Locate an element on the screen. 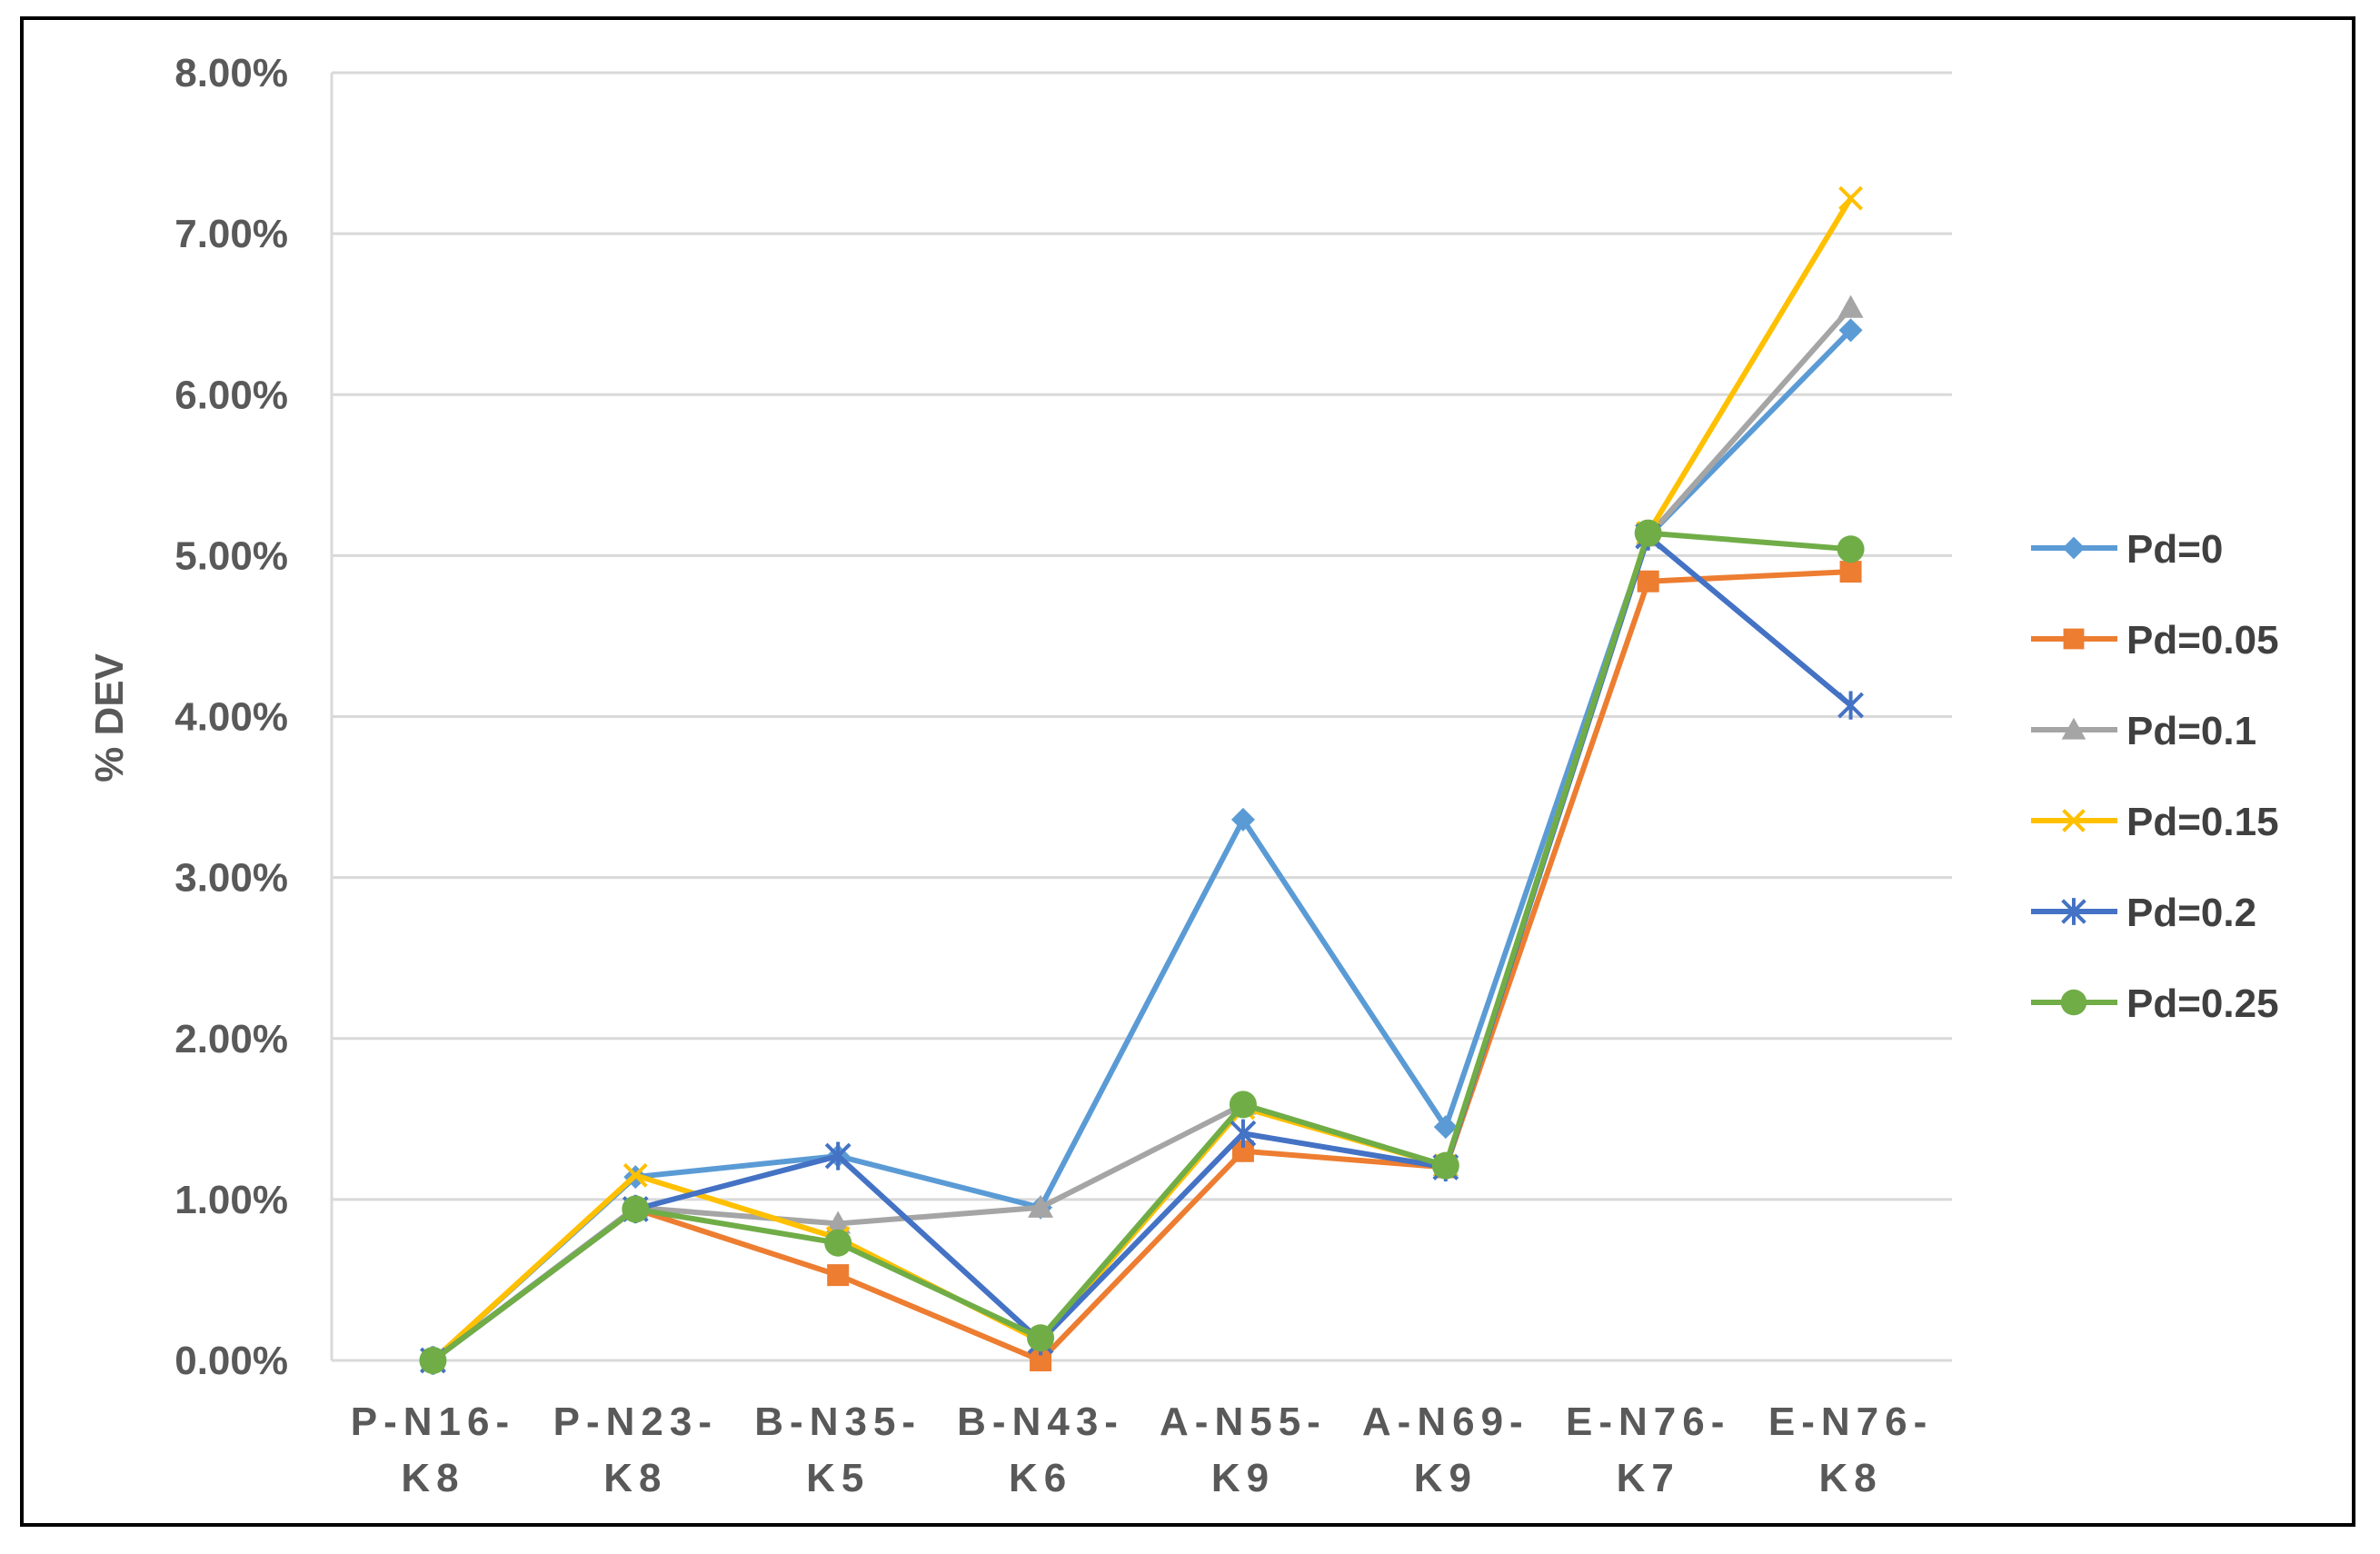  legend-item: Pd=0.2 is located at coordinates (2143, 913).